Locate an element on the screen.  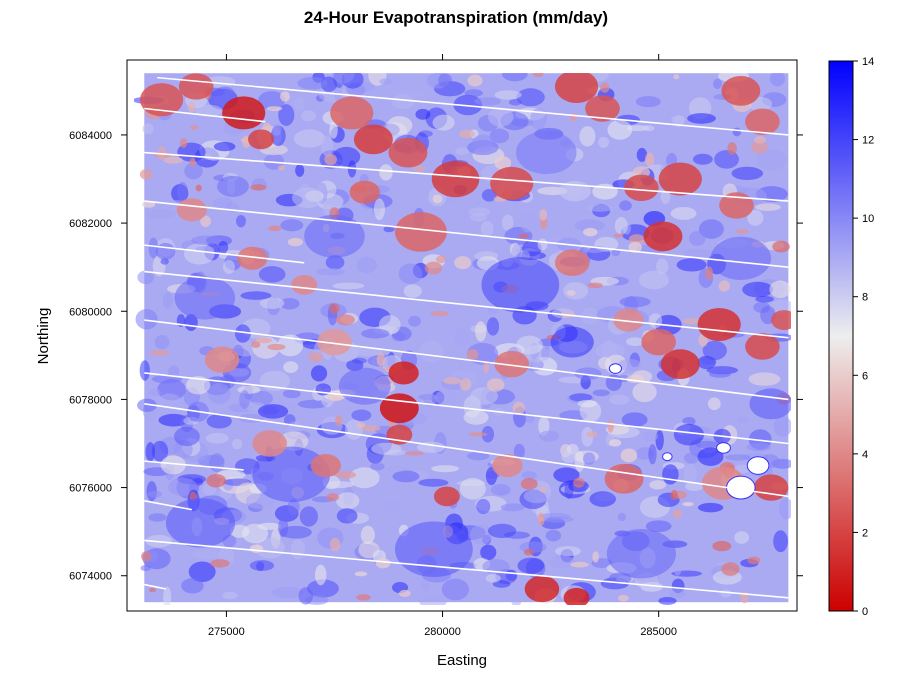
colorbar-tick-label: 0 is located at coordinates (865, 612).